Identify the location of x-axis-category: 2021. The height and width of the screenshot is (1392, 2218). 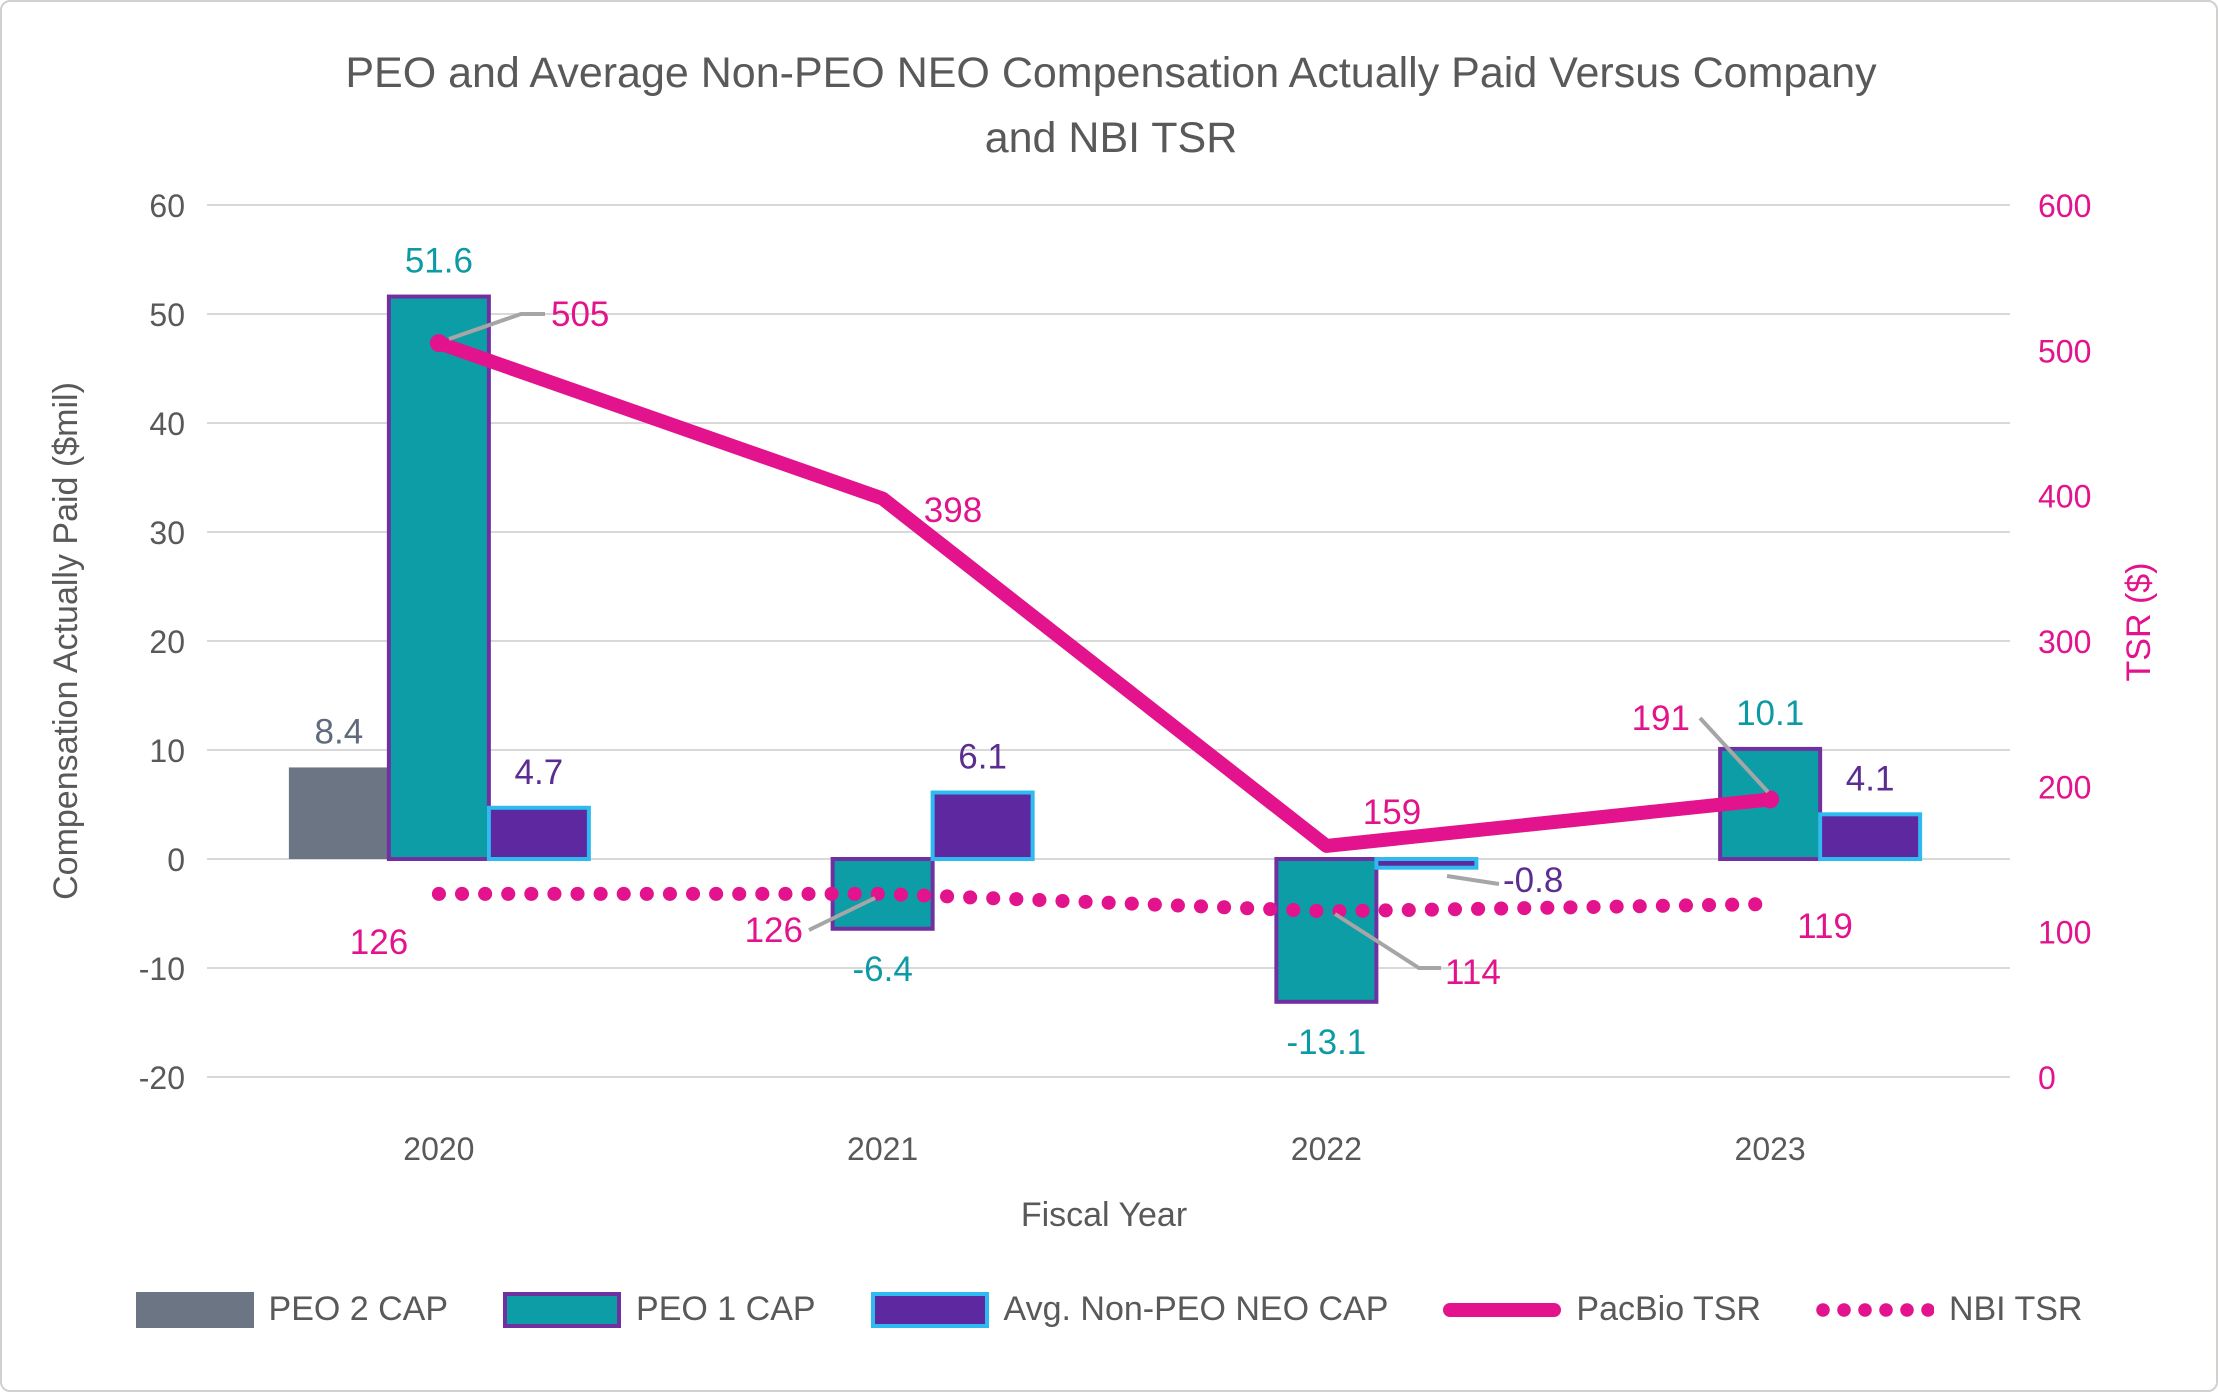
(882, 1149).